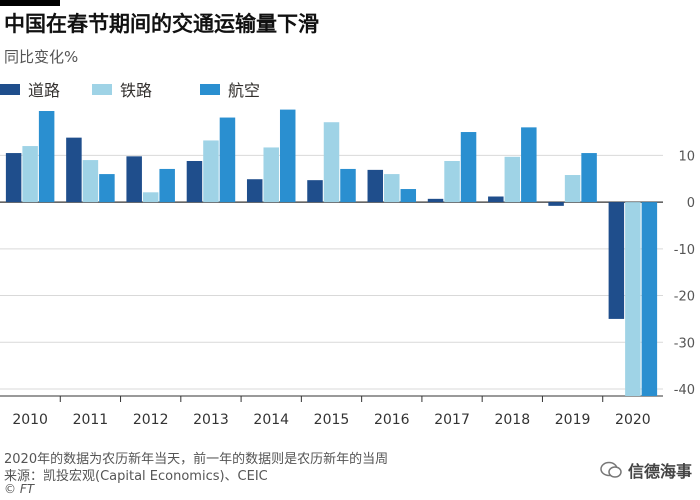  I want to click on x-tick-label: 2013, so click(211, 420).